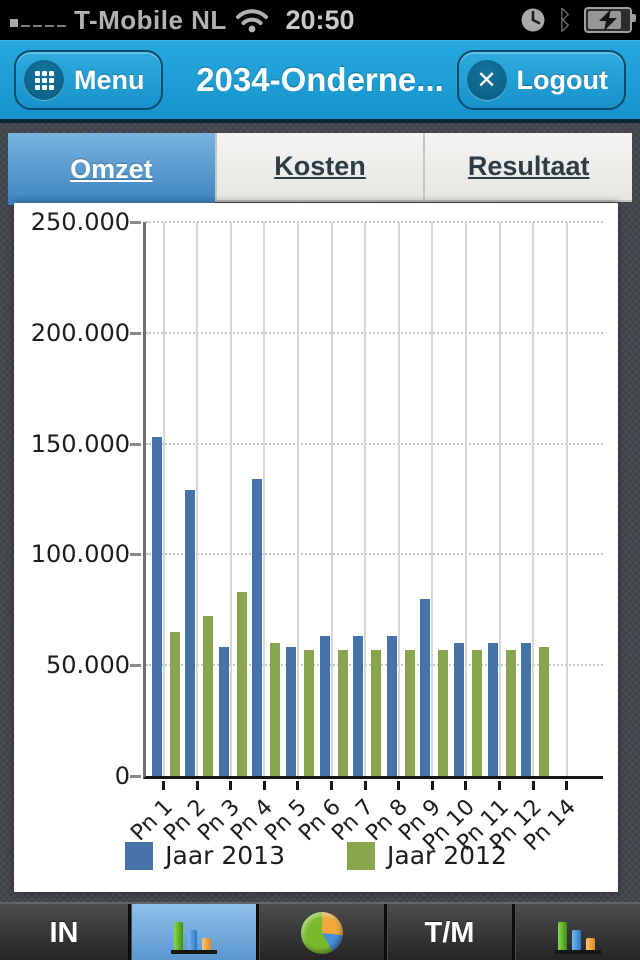 The width and height of the screenshot is (640, 960). Describe the element at coordinates (541, 80) in the screenshot. I see `logout-button: ✕ Logout` at that location.